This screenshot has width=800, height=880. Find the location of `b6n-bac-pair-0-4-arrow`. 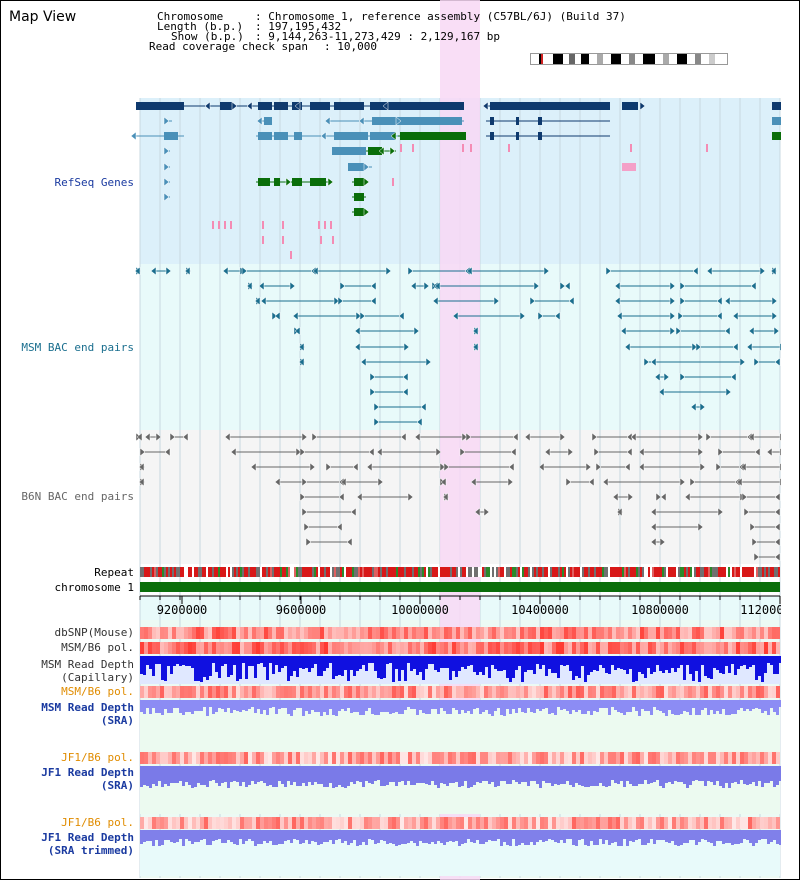

b6n-bac-pair-0-4-arrow is located at coordinates (403, 437).